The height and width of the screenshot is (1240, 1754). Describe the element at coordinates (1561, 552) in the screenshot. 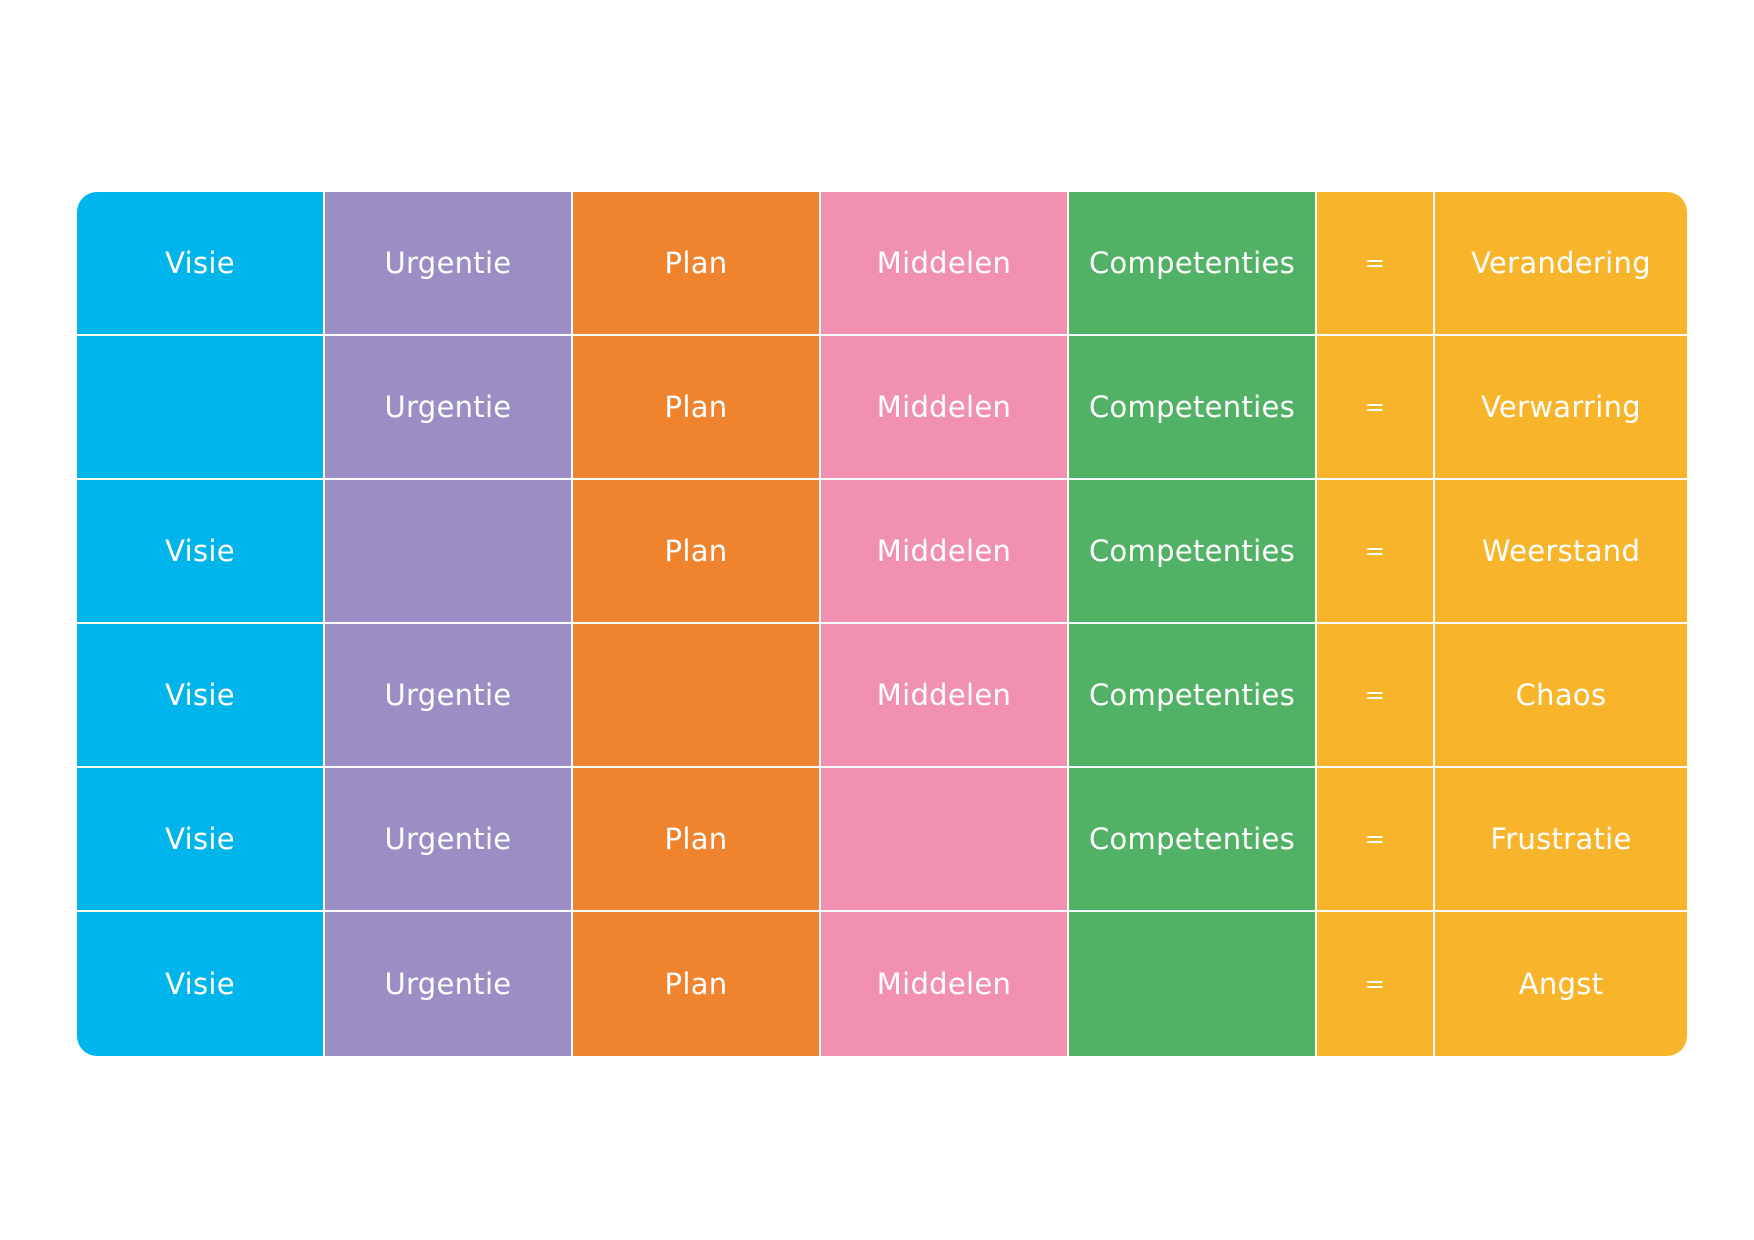

I see `cell-result: Weerstand` at that location.